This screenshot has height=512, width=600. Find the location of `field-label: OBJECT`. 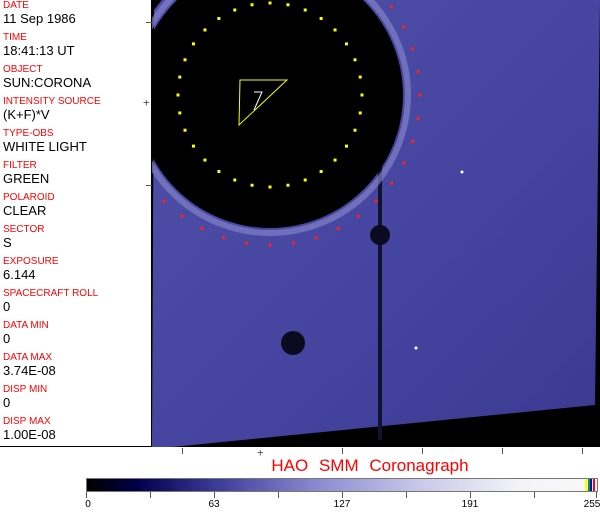

field-label: OBJECT is located at coordinates (23, 69).